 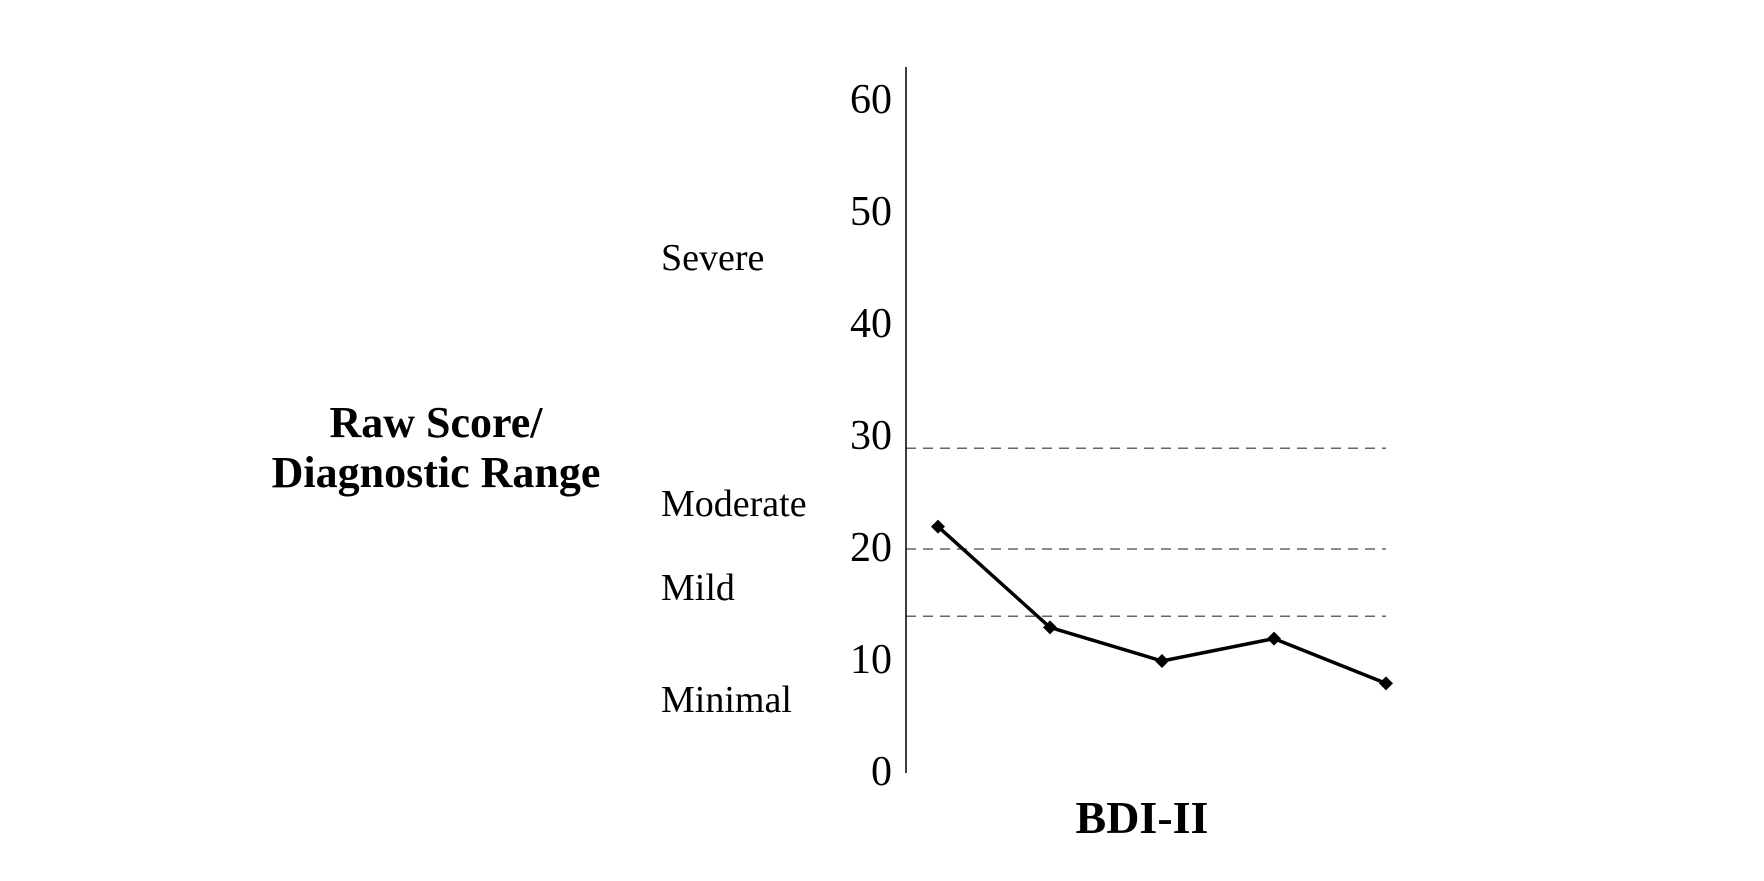 What do you see at coordinates (881, 772) in the screenshot?
I see `y-tick-label: 0` at bounding box center [881, 772].